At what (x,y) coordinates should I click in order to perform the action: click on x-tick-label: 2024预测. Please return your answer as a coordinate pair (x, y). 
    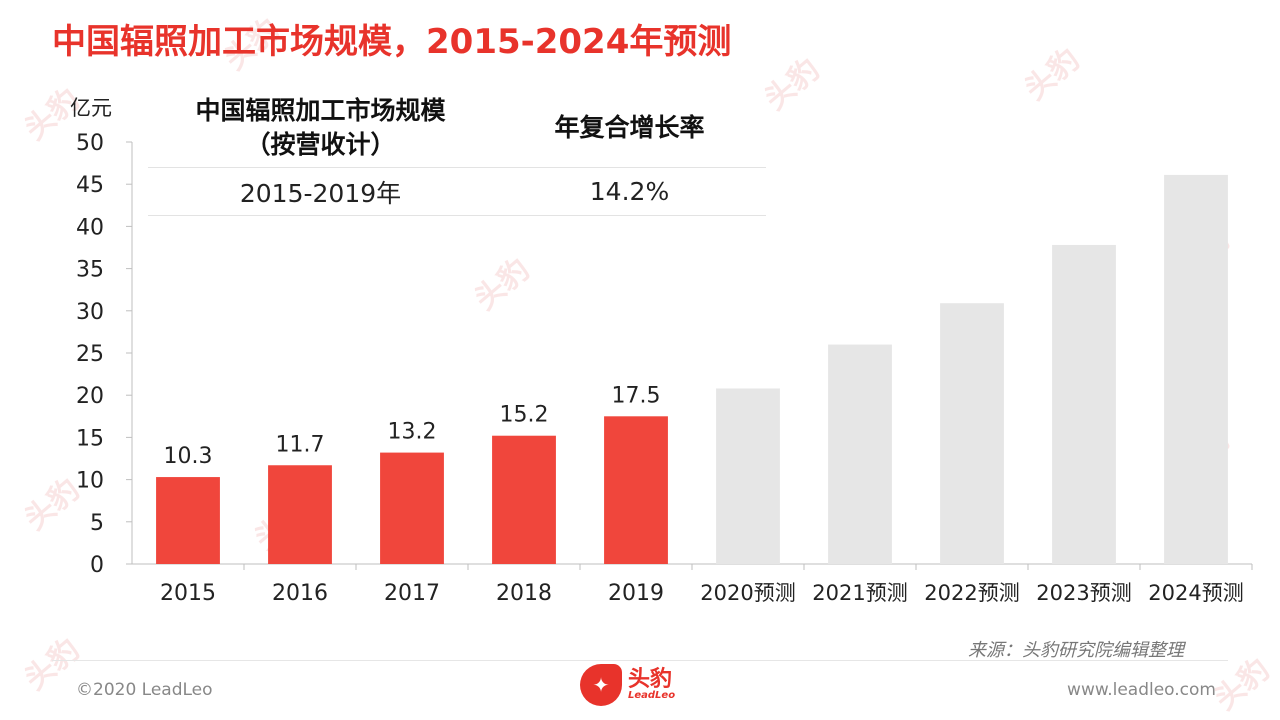
    Looking at the image, I should click on (1195, 593).